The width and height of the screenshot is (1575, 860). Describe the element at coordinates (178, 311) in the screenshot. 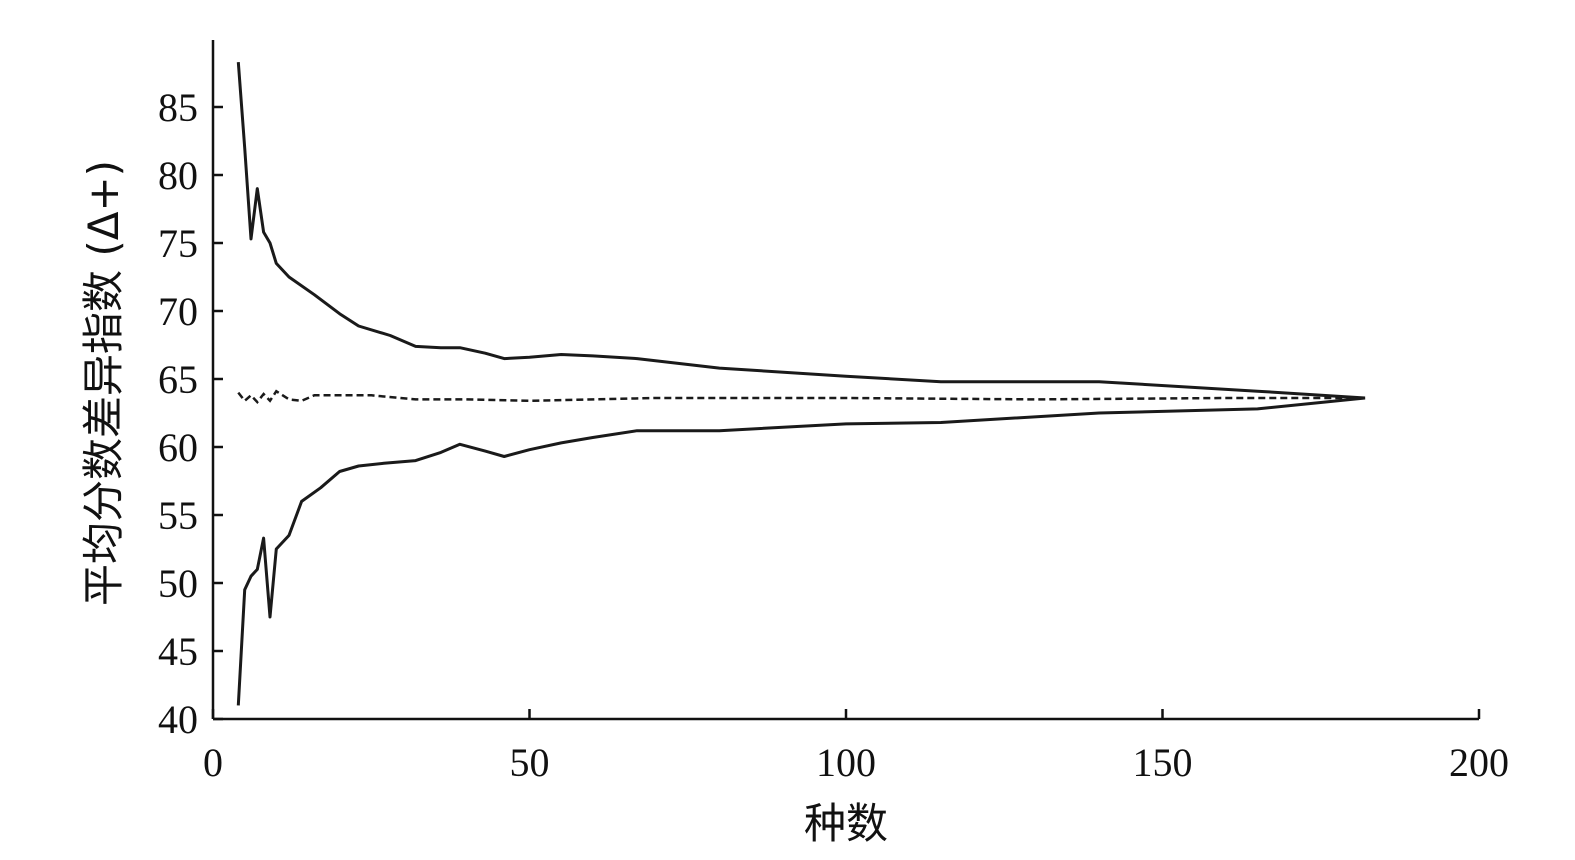

I see `y-tick-label: 70` at that location.